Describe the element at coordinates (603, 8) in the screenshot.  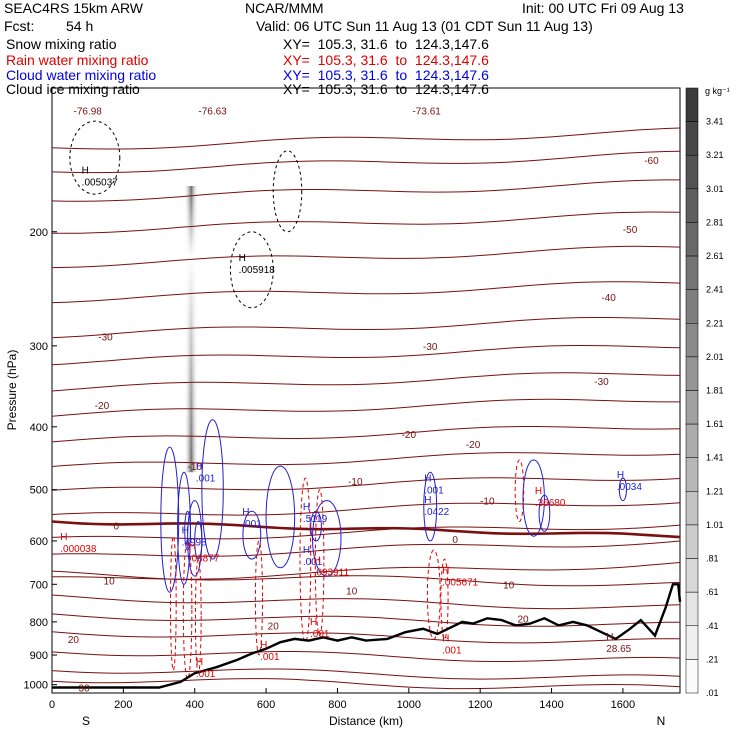
I see `init-time: Init: 00 UTC Fri 09 Aug 13` at that location.